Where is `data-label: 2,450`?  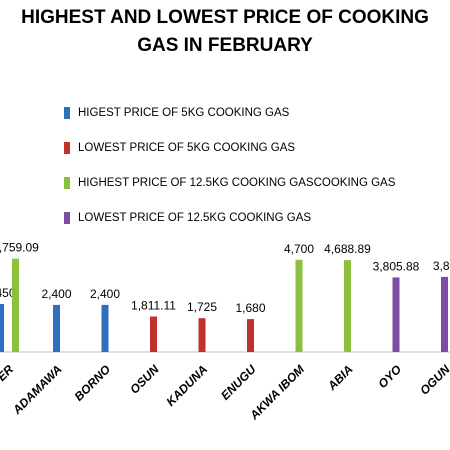
data-label: 2,450 is located at coordinates (8, 293).